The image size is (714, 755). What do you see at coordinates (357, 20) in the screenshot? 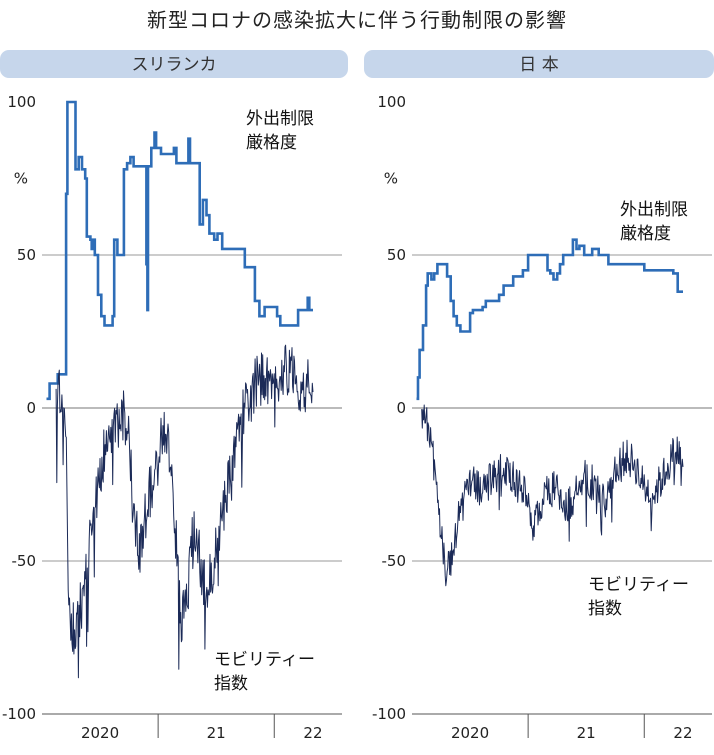
I see `chart-title: 新型コロナの感染拡大に伴う行動制限の影響` at bounding box center [357, 20].